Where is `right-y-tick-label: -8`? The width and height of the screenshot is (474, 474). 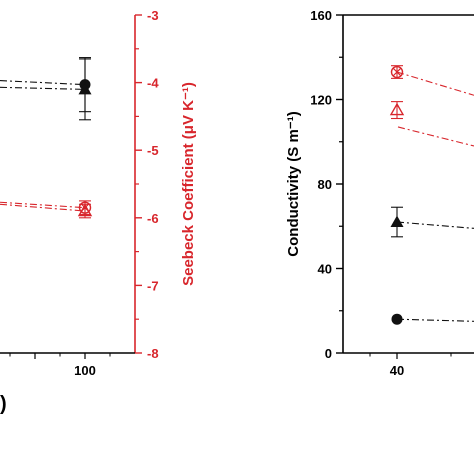
right-y-tick-label: -8 is located at coordinates (153, 353).